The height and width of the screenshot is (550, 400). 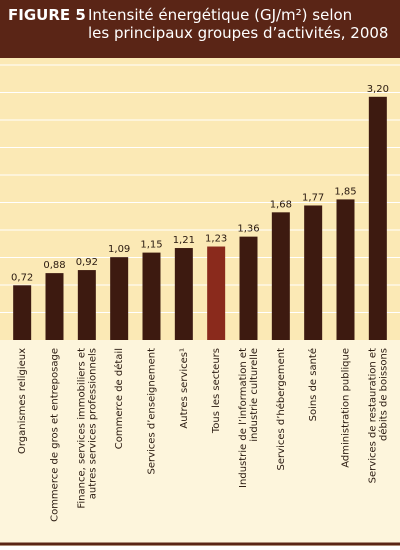 What do you see at coordinates (216, 391) in the screenshot?
I see `x-tick-label: Tous les secteurs` at bounding box center [216, 391].